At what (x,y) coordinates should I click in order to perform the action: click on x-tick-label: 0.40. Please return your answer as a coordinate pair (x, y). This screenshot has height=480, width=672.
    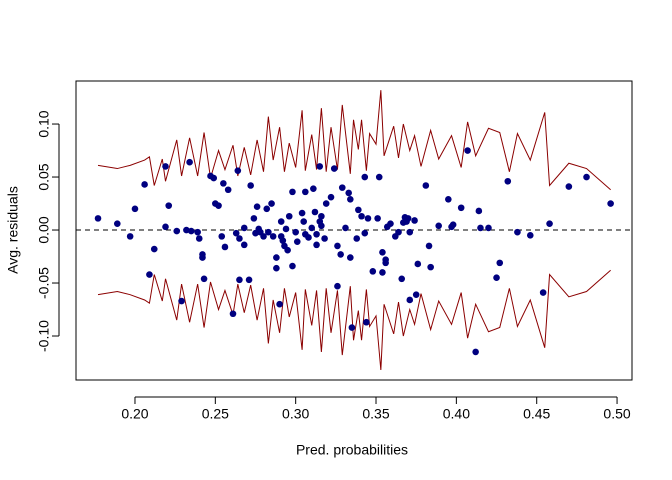
    Looking at the image, I should click on (456, 414).